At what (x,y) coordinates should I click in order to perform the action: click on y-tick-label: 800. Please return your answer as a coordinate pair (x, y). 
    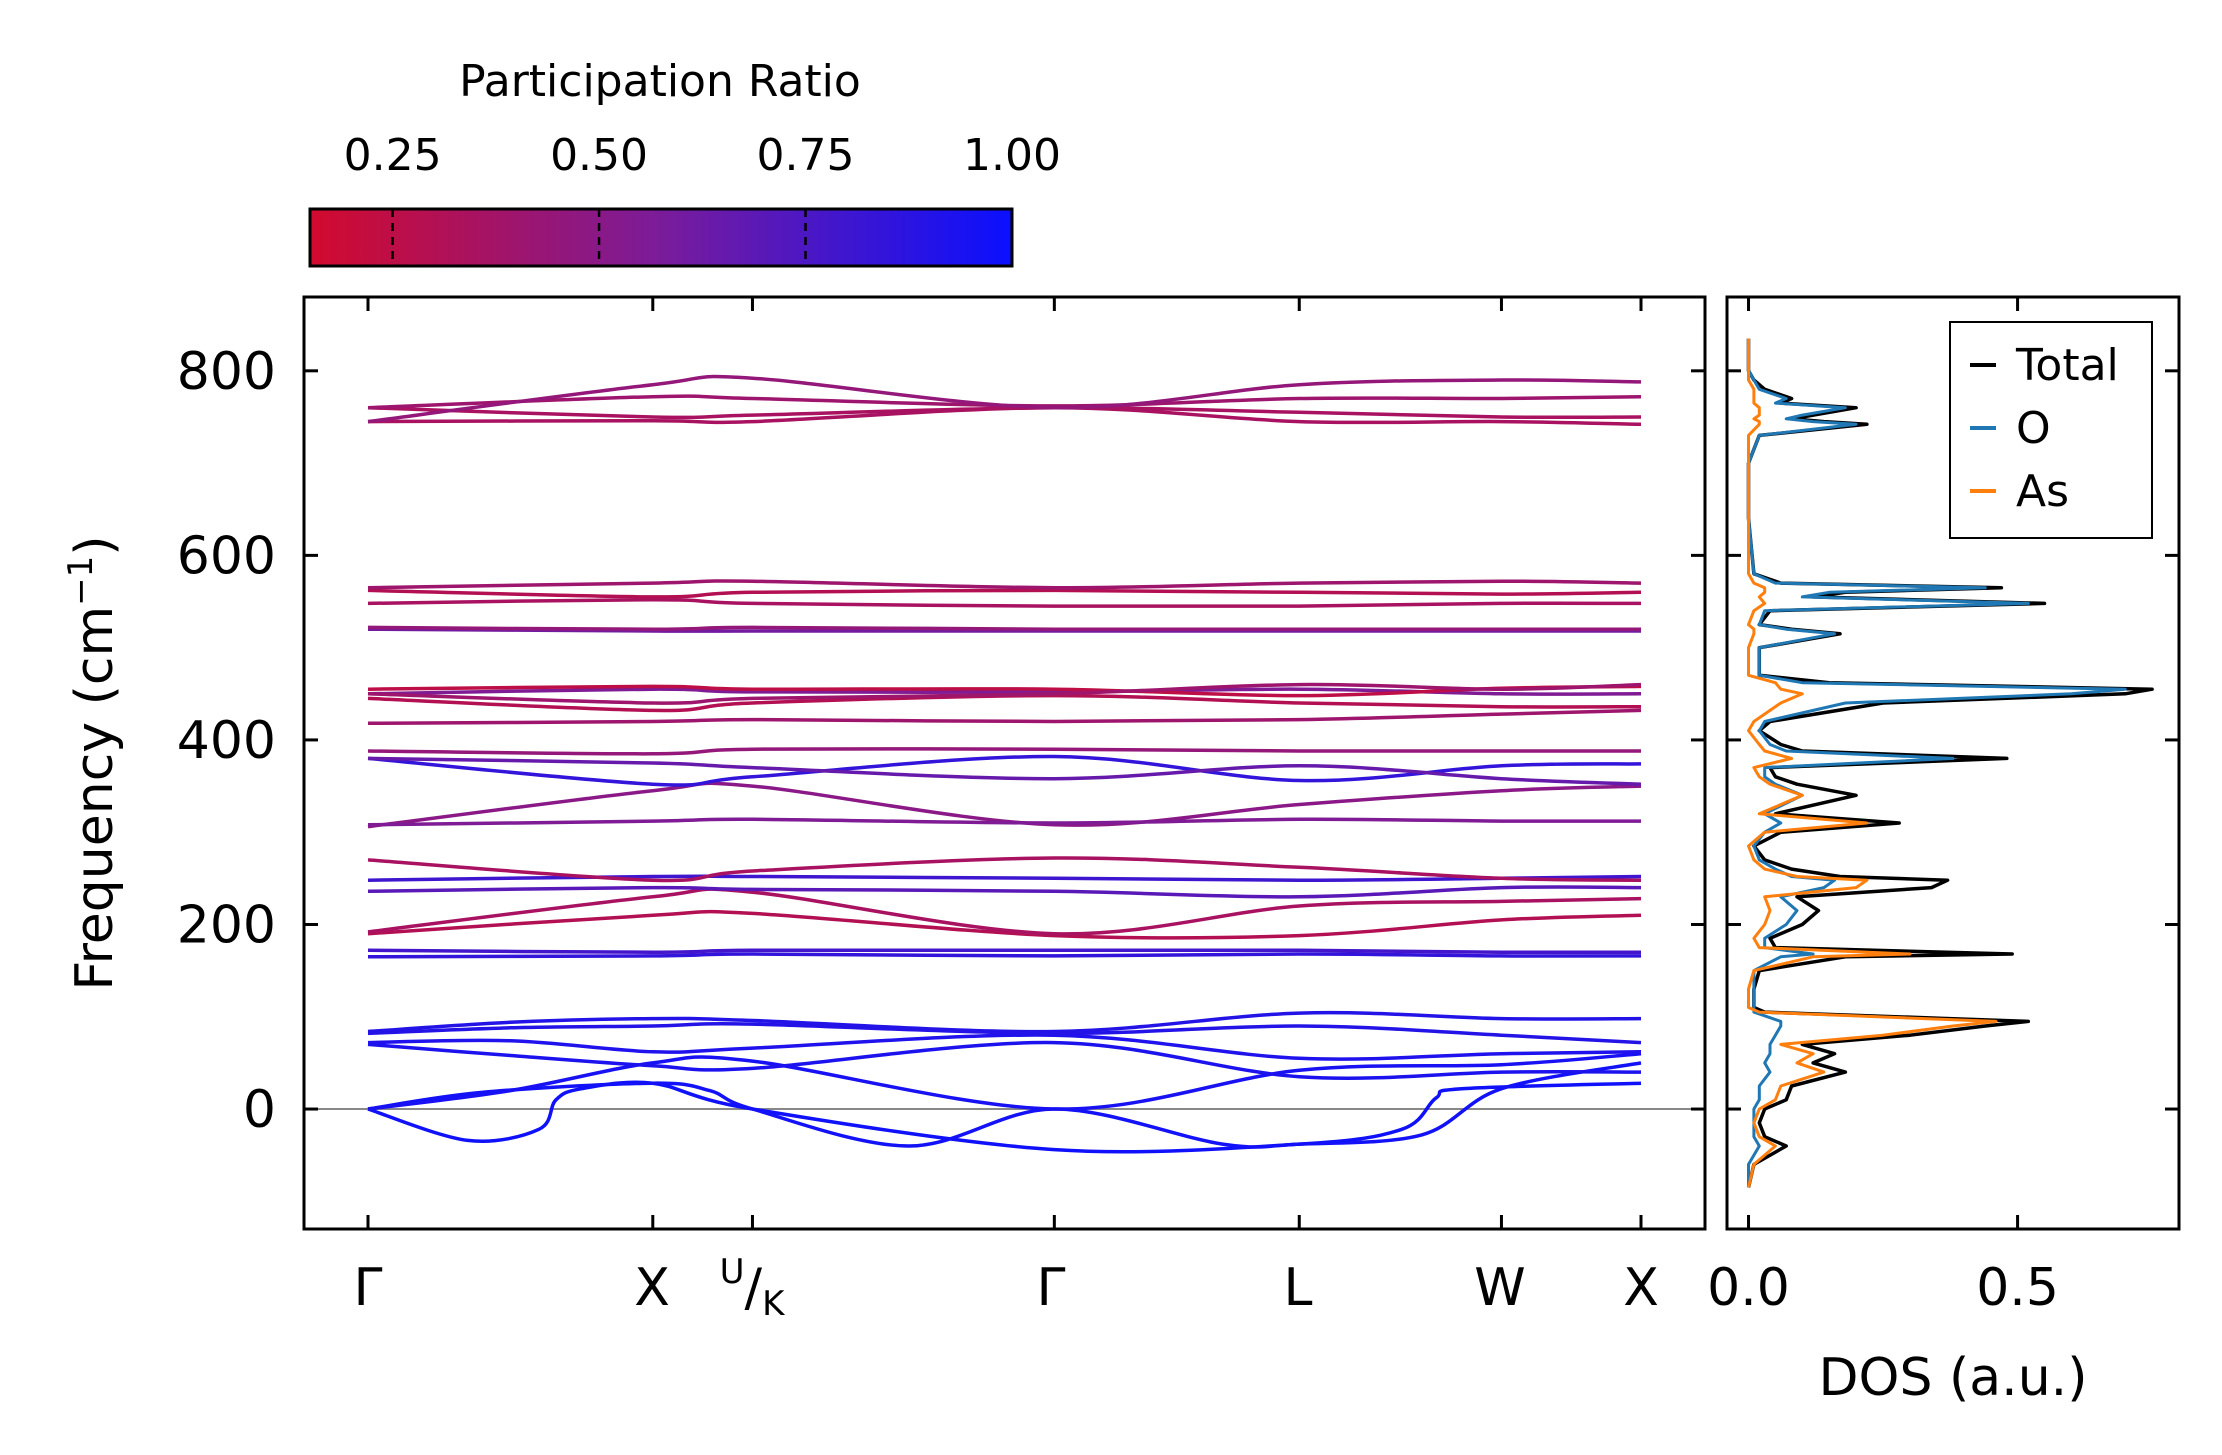
    Looking at the image, I should click on (226, 372).